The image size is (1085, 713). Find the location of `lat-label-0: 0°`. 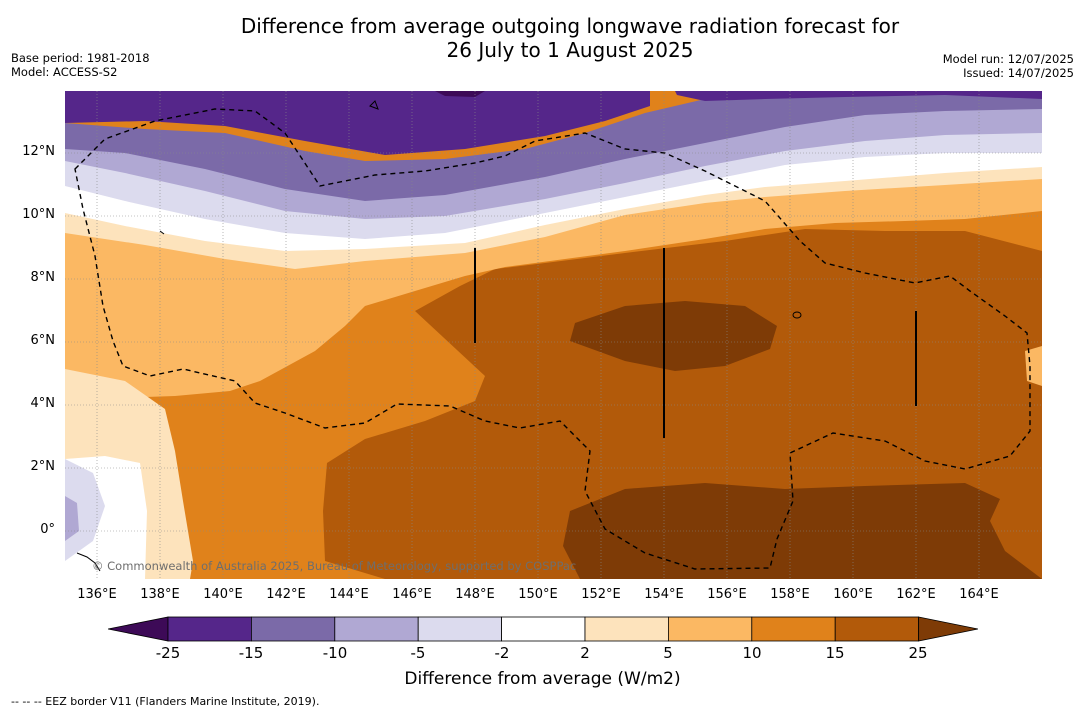

lat-label-0: 0° is located at coordinates (47, 529).